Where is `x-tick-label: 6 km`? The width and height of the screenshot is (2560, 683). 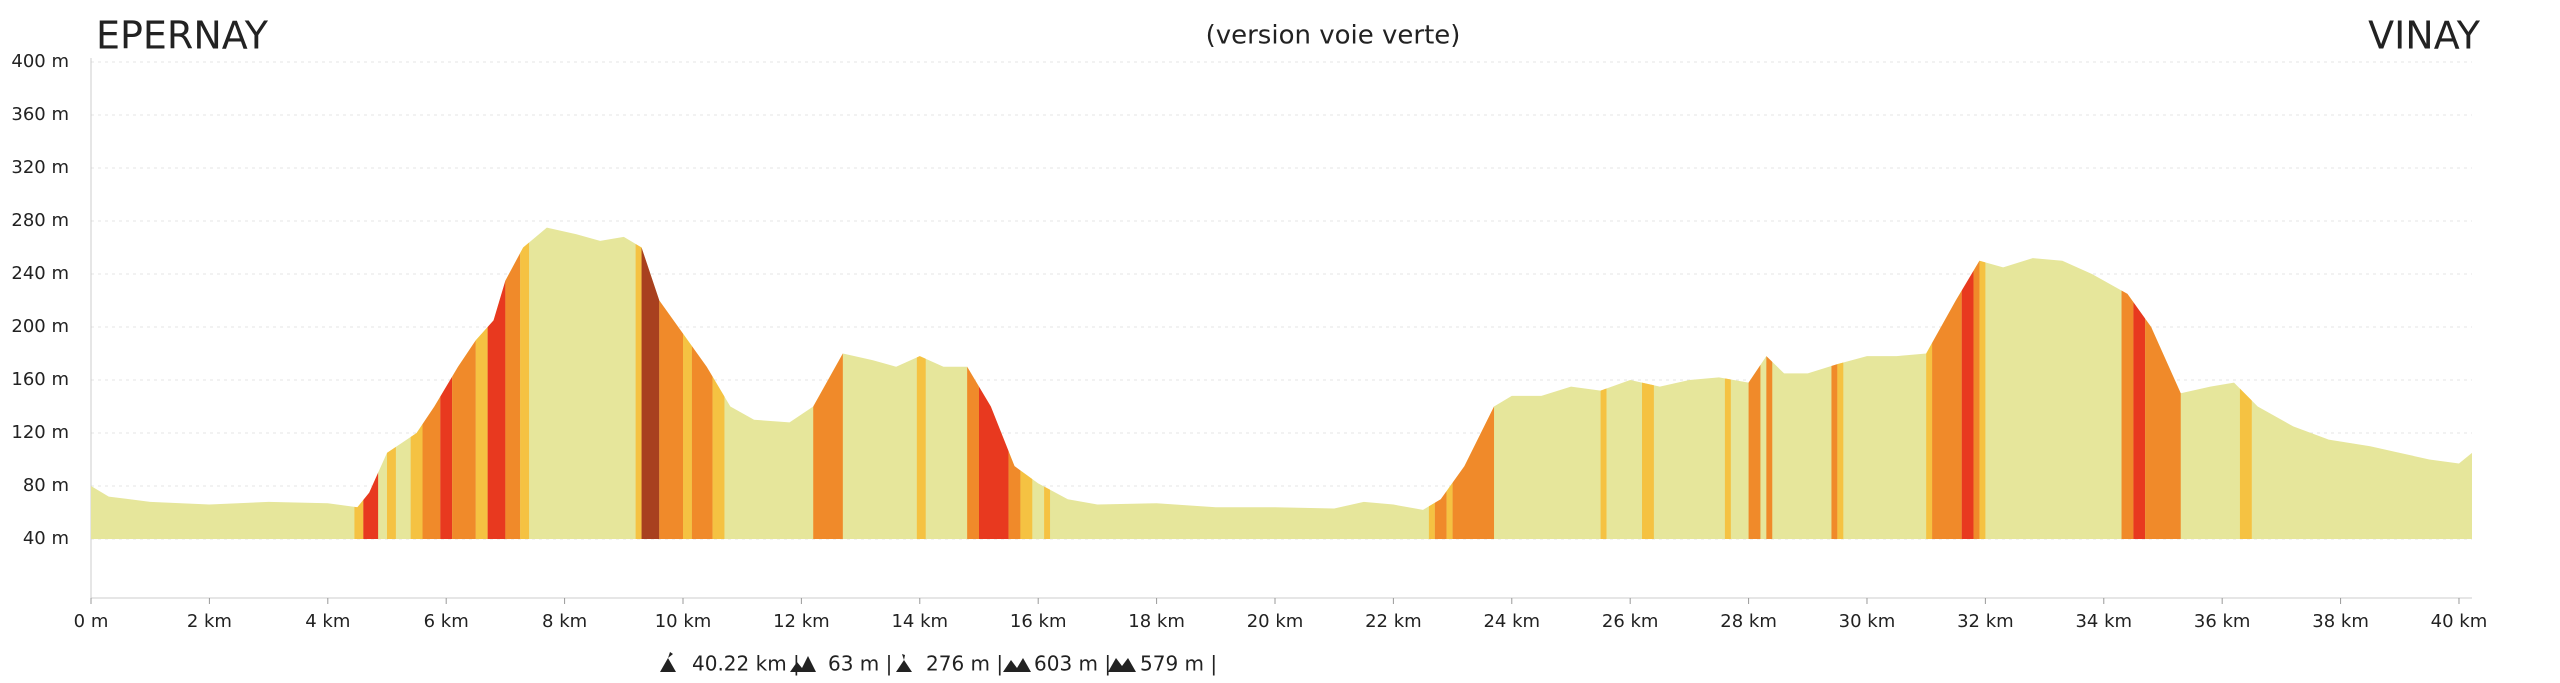 x-tick-label: 6 km is located at coordinates (446, 621).